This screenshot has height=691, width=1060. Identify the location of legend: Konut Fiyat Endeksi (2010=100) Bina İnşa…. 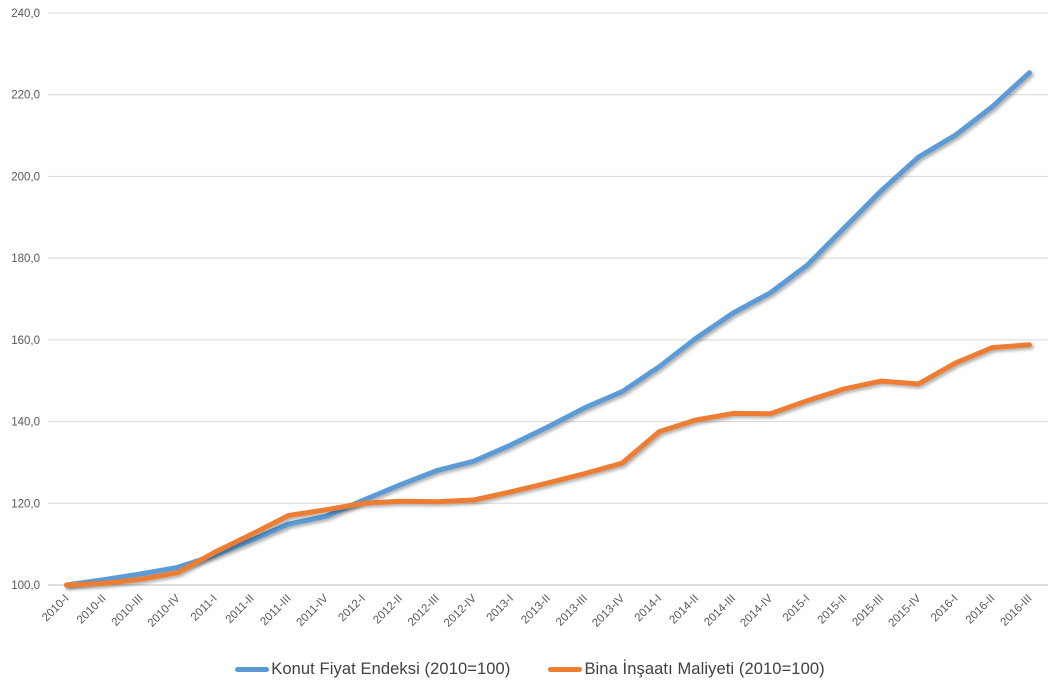
(530, 669).